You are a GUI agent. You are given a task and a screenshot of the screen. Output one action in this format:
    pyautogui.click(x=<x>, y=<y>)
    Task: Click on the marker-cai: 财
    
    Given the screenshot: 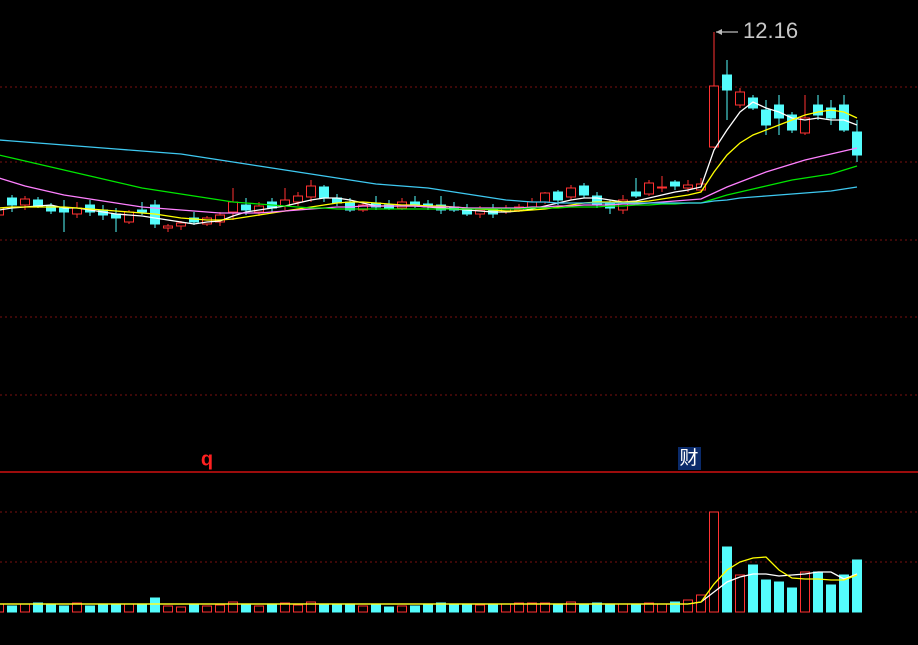 What is the action you would take?
    pyautogui.click(x=688, y=458)
    